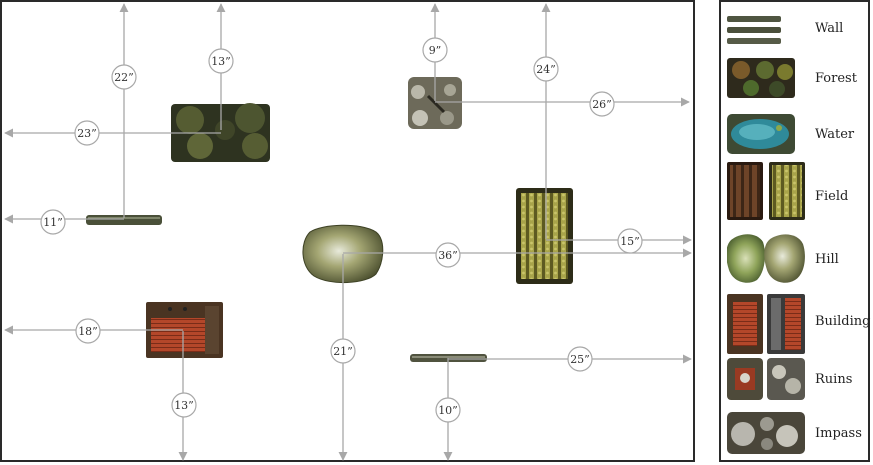 The height and width of the screenshot is (465, 873). I want to click on measure-label-25: 25”, so click(580, 359).